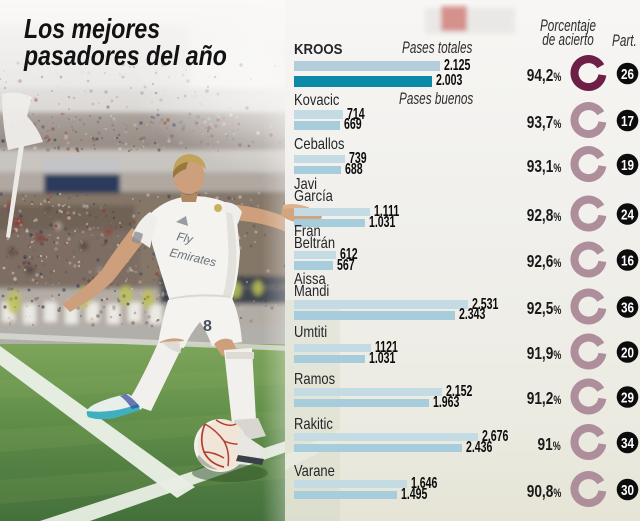 The image size is (640, 521). Describe the element at coordinates (627, 120) in the screenshot. I see `svg-text: 17` at that location.